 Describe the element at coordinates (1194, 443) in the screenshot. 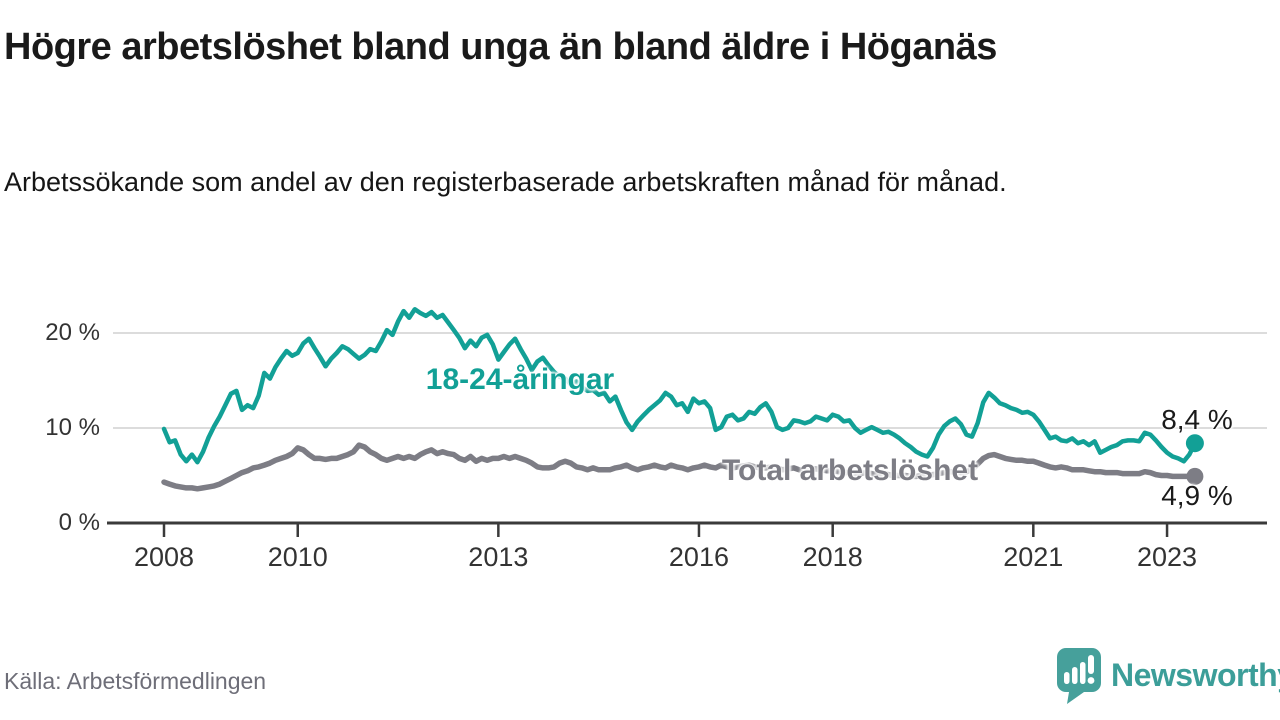

I see `series-end-dot-youth` at that location.